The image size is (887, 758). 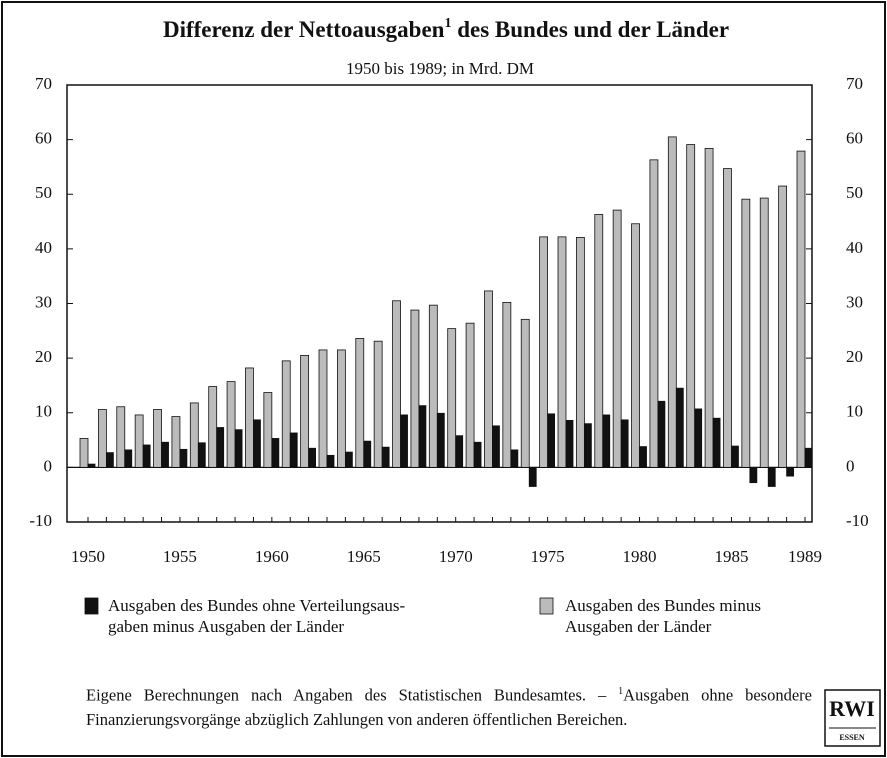 I want to click on x-tick-label: 1975, so click(x=548, y=556).